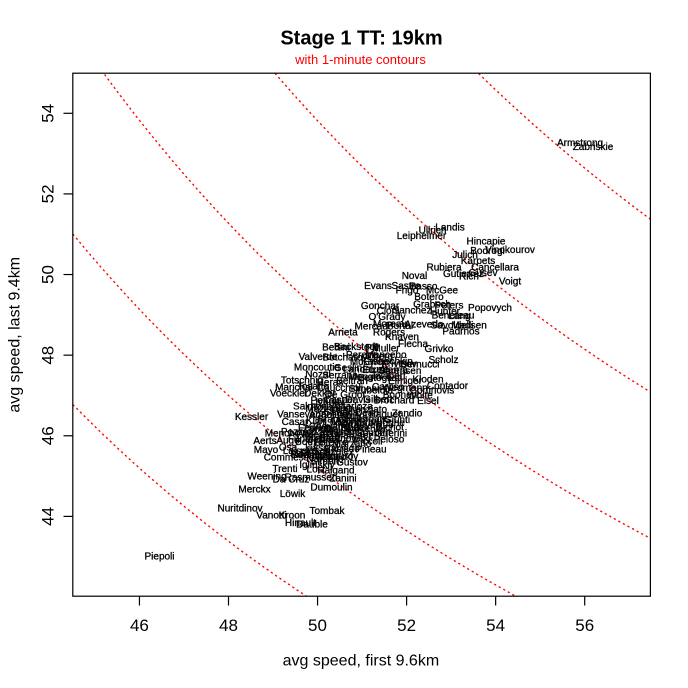  I want to click on svg-text: Zandio, so click(407, 414).